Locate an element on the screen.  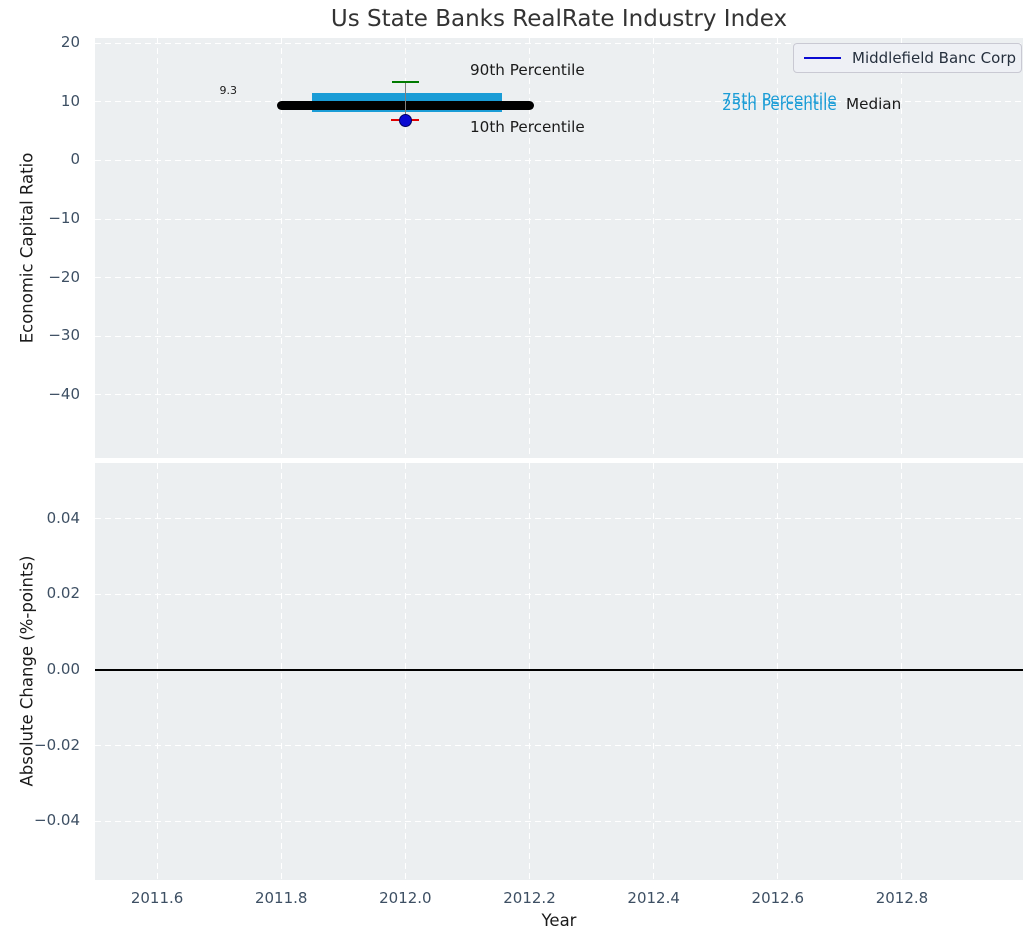
legend: Middlefield Banc Corp is located at coordinates (907, 58).